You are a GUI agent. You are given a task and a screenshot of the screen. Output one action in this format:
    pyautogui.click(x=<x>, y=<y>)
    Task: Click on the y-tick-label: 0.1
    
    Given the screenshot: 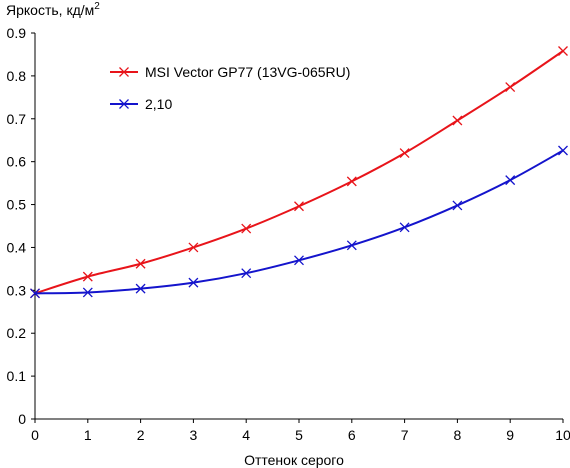 What is the action you would take?
    pyautogui.click(x=17, y=376)
    